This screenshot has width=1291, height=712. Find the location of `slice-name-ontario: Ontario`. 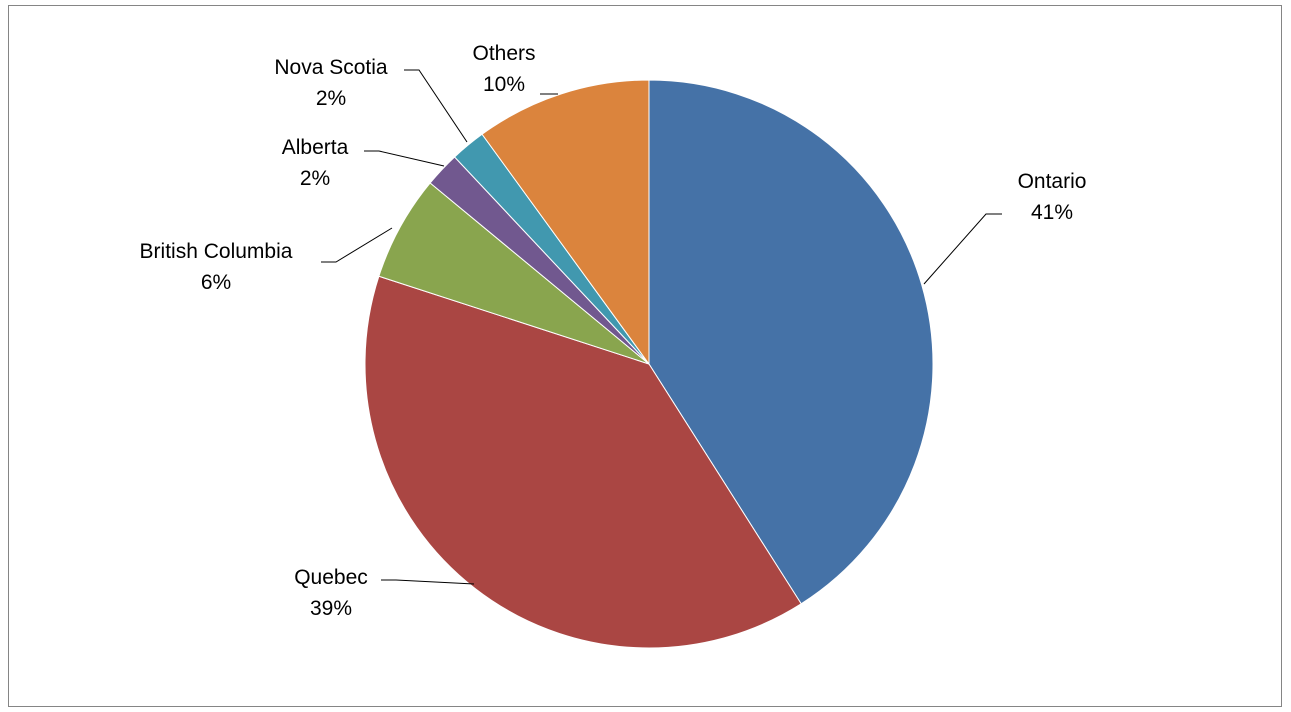

slice-name-ontario: Ontario is located at coordinates (1052, 181).